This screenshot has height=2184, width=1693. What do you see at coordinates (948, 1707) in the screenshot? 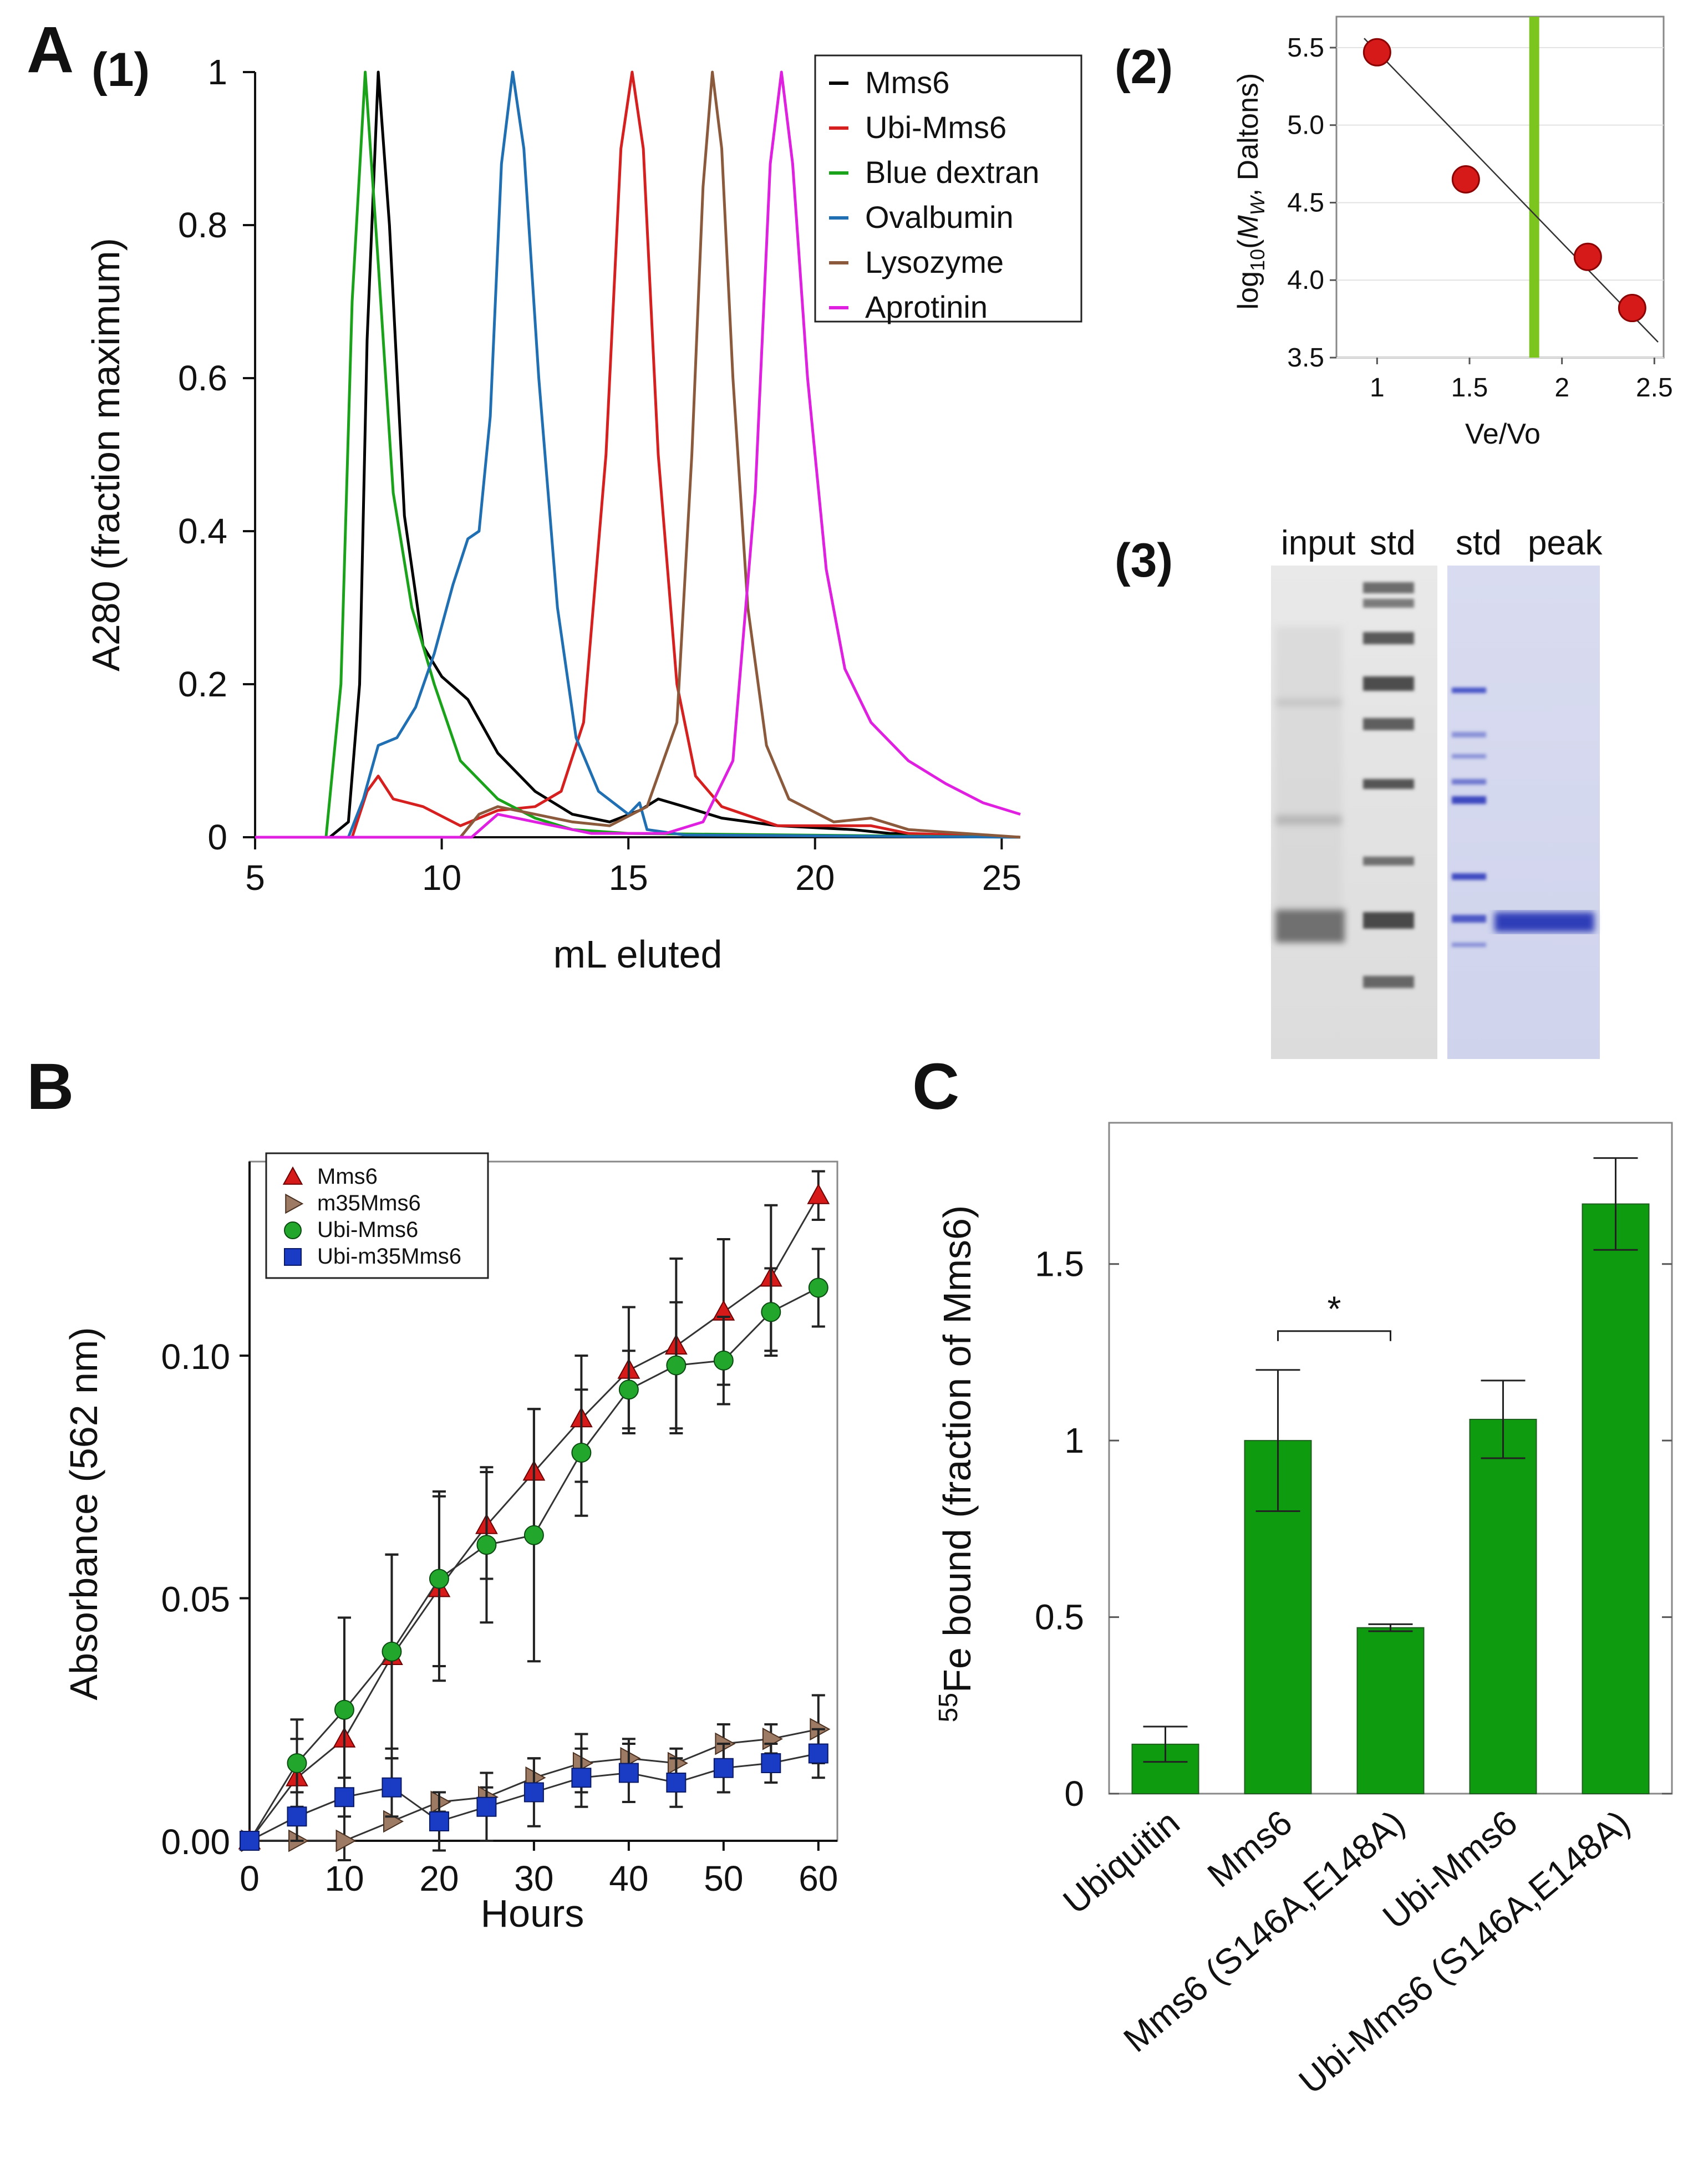
I see `c-ylabel-super: 55` at bounding box center [948, 1707].